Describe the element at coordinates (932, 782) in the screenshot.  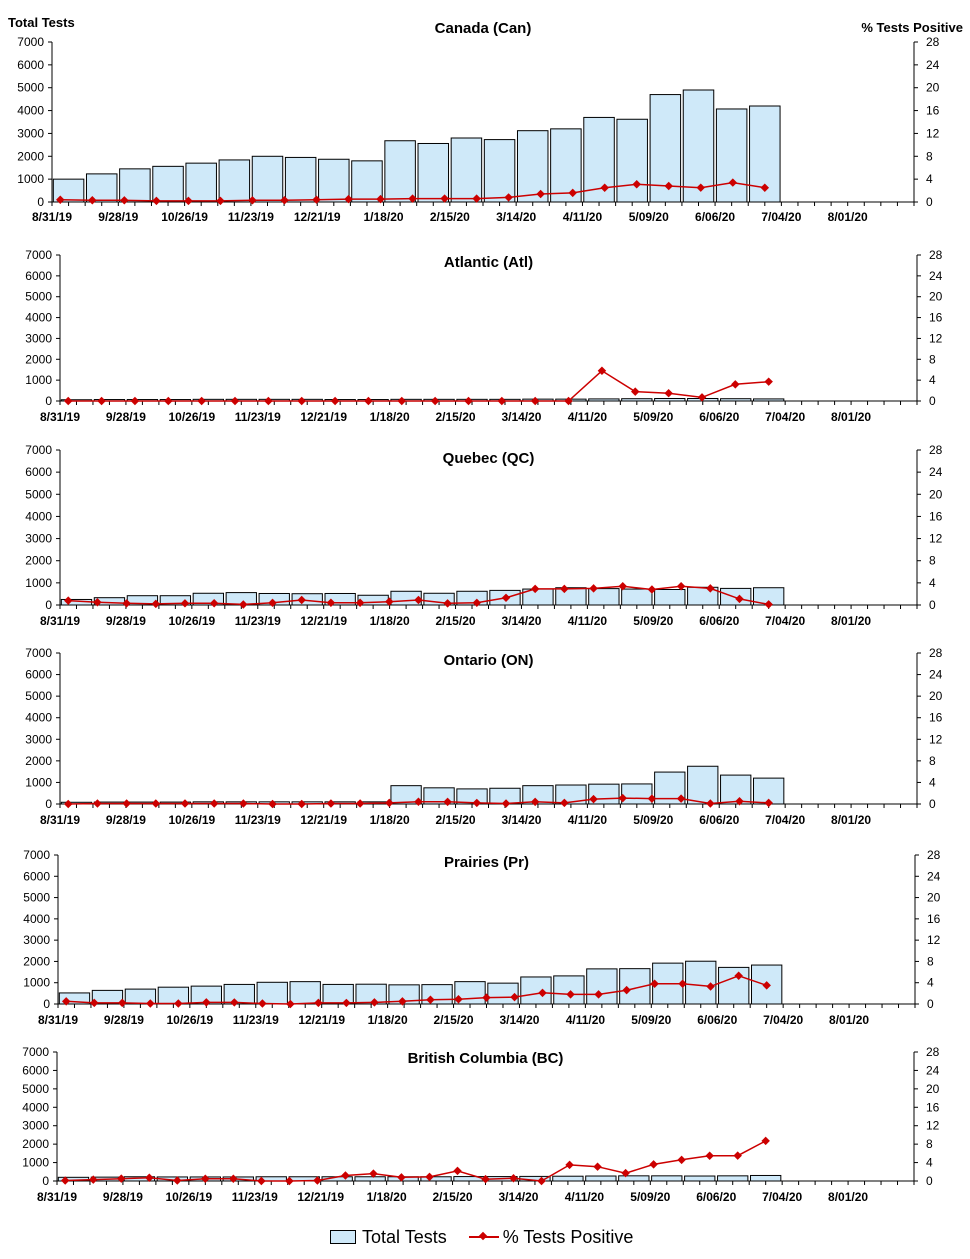
I see `y2-tick-label: 4` at that location.